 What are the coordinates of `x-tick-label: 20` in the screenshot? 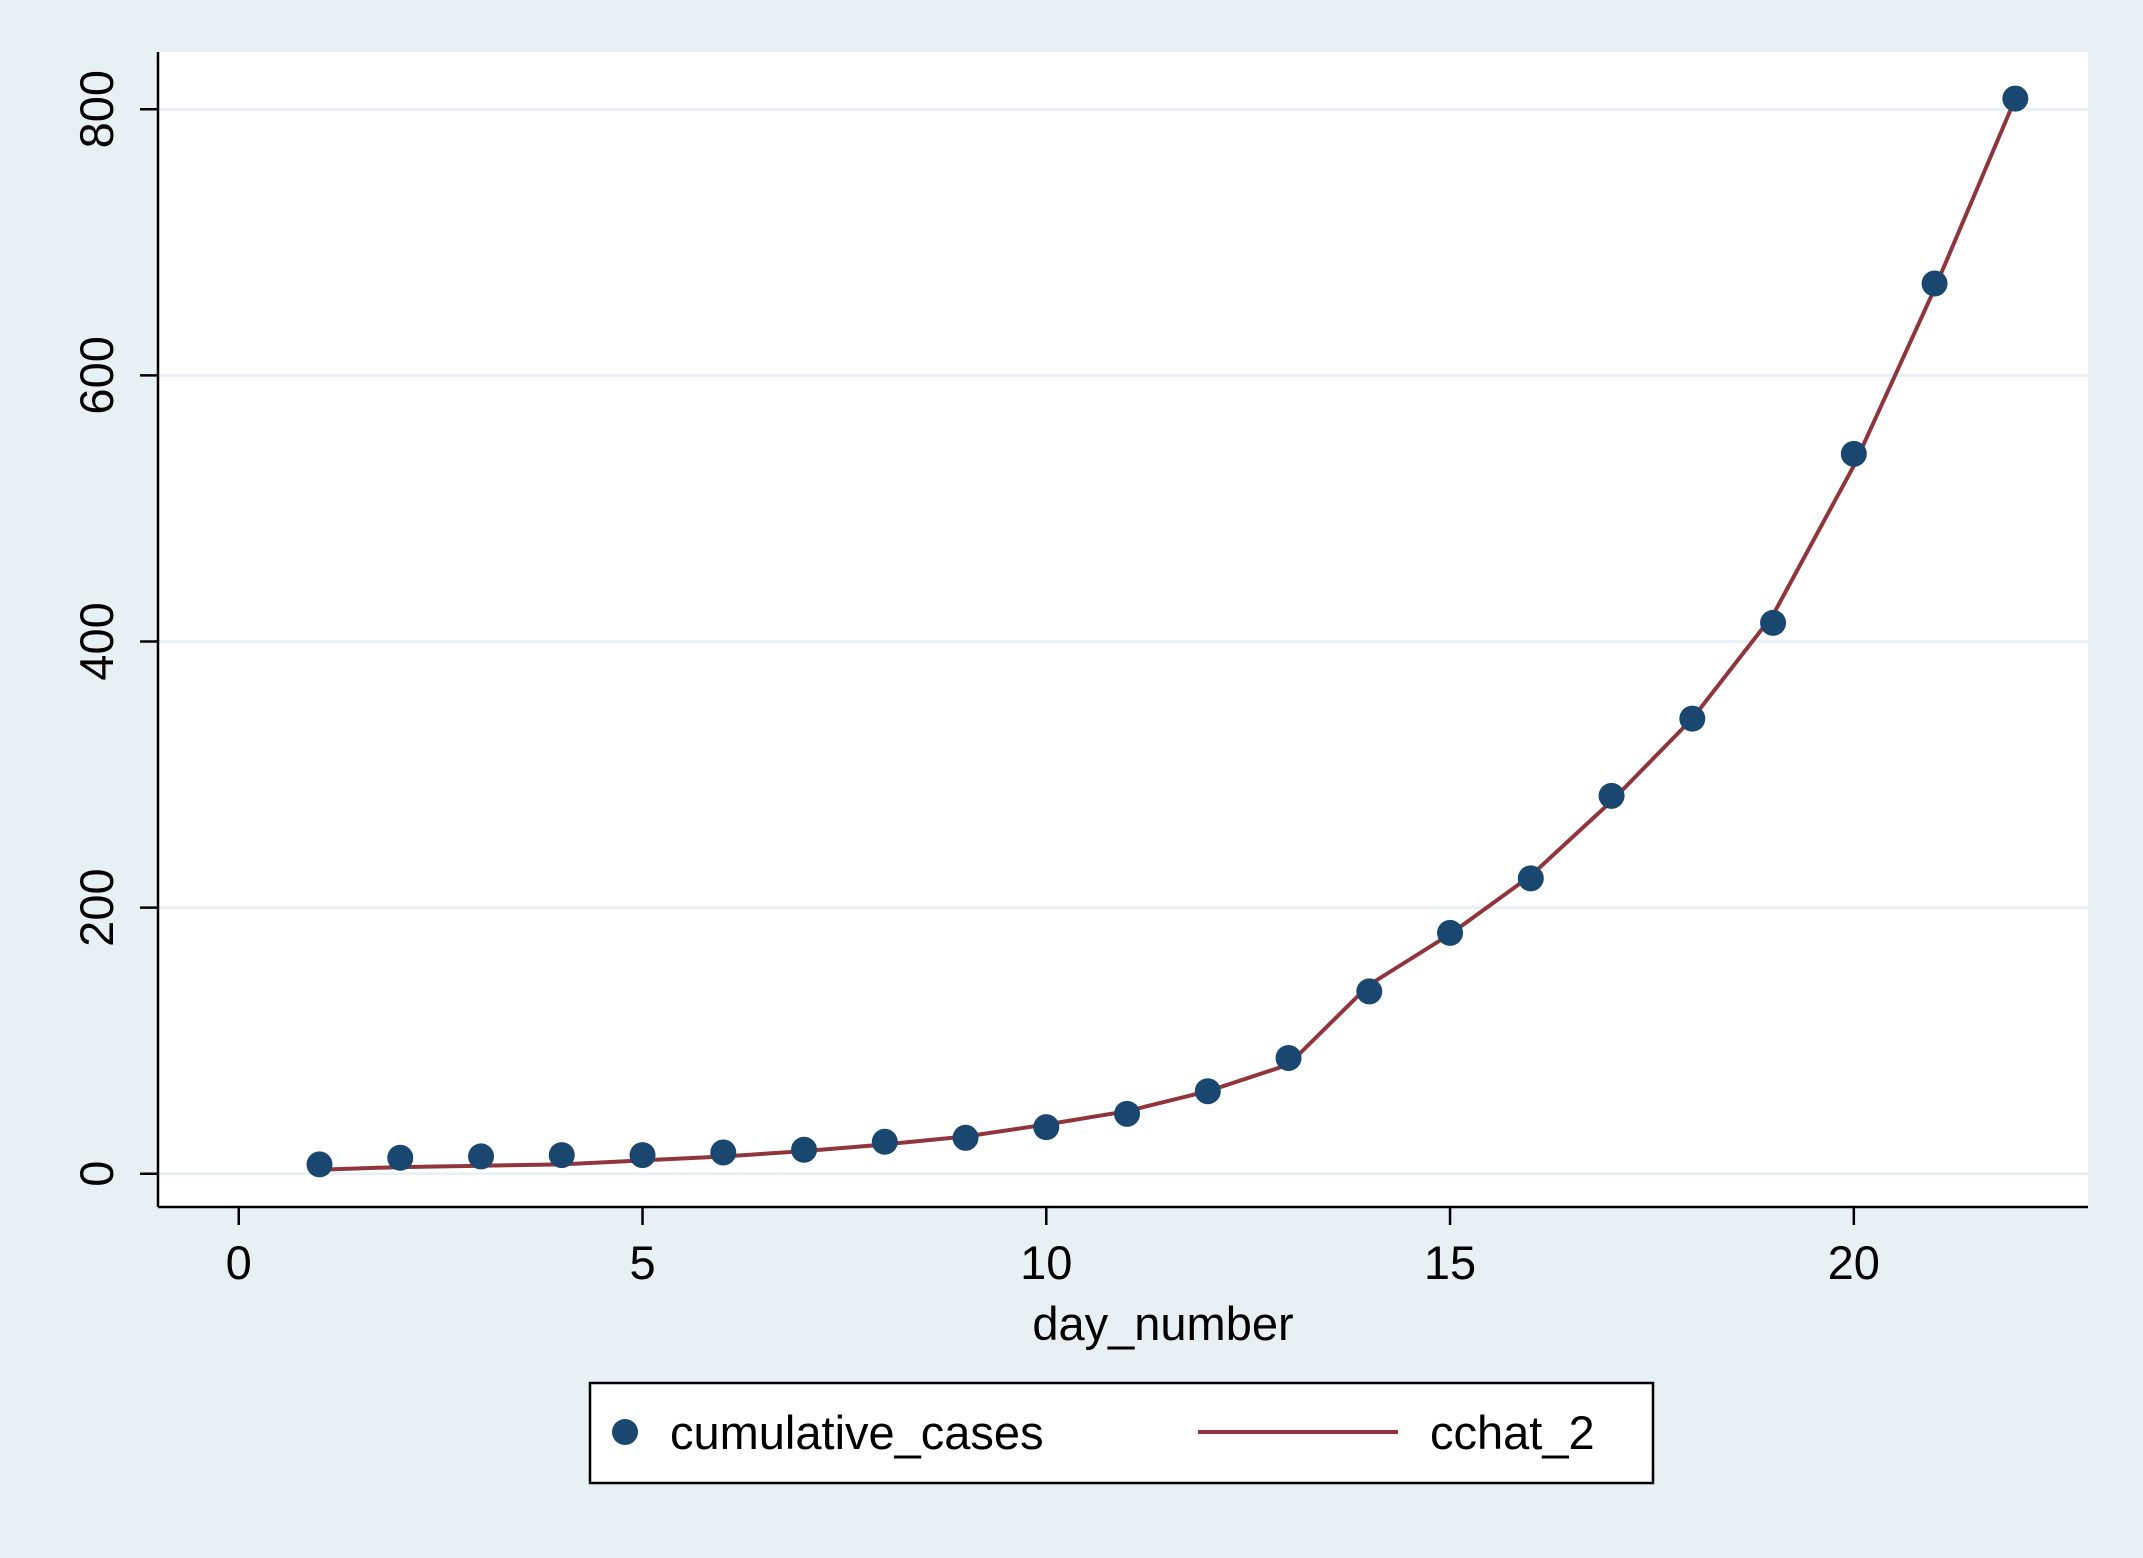 It's located at (1854, 1262).